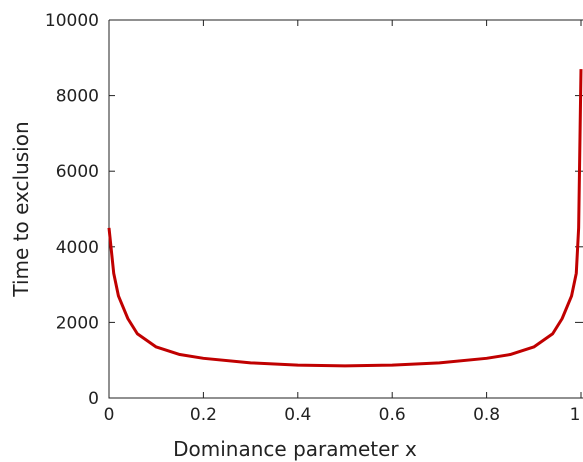 This screenshot has width=583, height=462. I want to click on y-axis-label: Time to exclusion, so click(21, 209).